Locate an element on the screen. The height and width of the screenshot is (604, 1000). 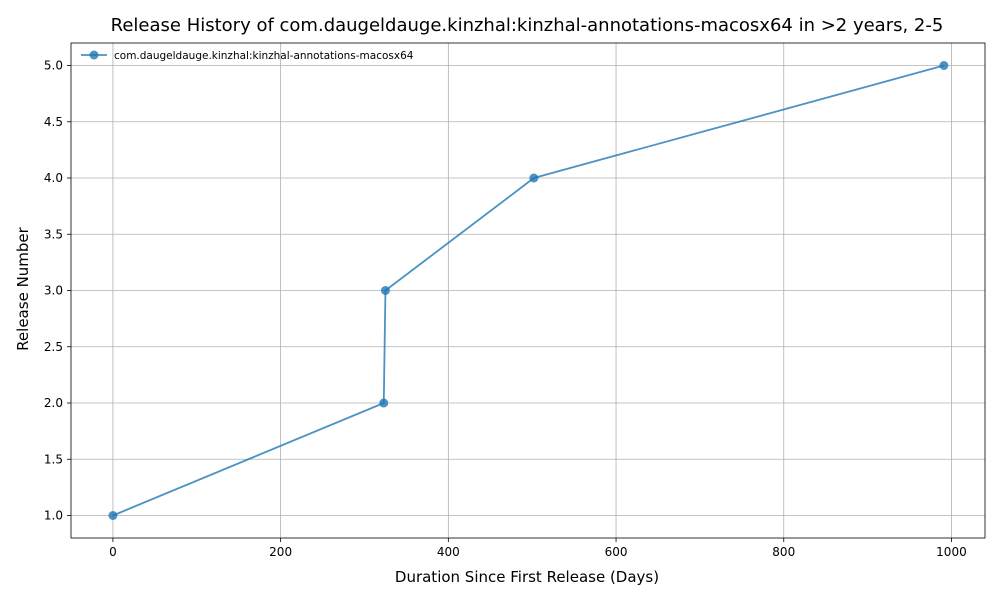
y-tick-label: 1.5 is located at coordinates (53, 459).